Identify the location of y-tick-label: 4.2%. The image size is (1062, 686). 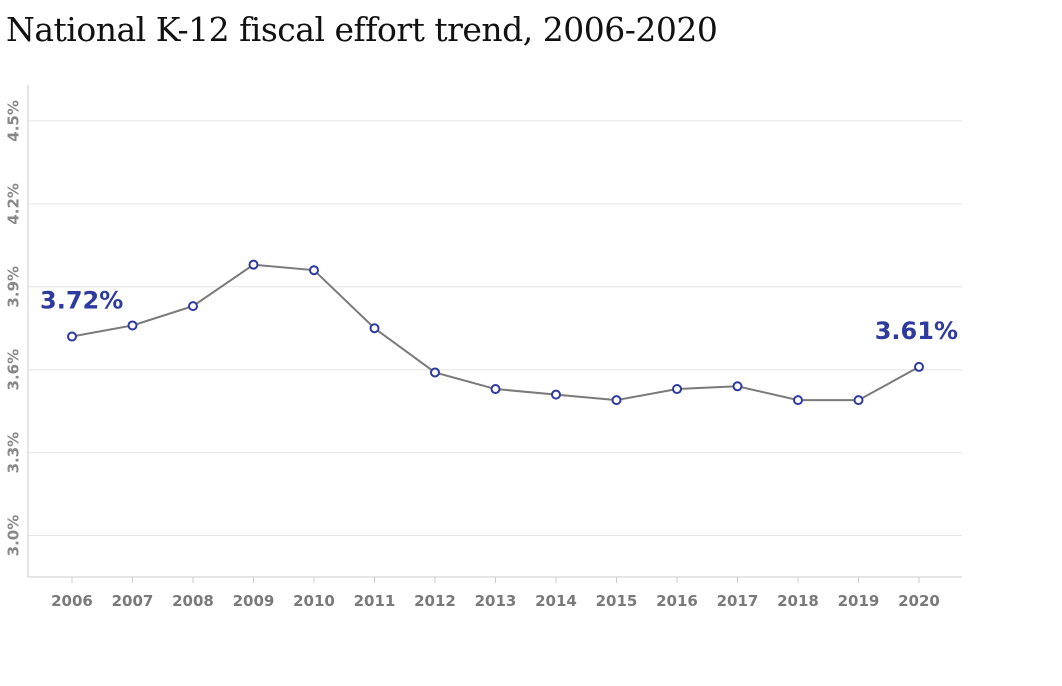
(14, 204).